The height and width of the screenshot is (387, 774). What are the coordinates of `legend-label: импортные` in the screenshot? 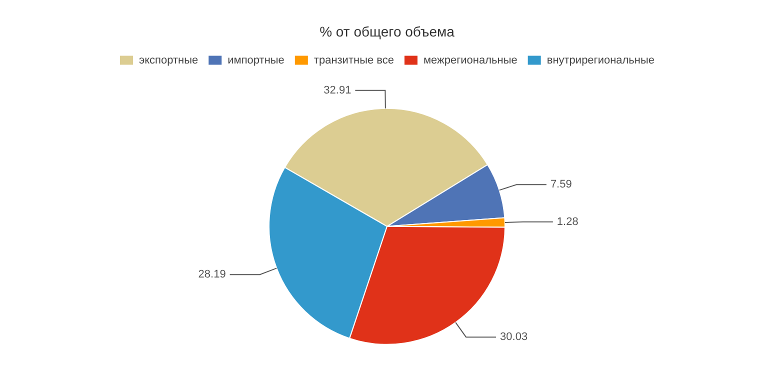 It's located at (256, 60).